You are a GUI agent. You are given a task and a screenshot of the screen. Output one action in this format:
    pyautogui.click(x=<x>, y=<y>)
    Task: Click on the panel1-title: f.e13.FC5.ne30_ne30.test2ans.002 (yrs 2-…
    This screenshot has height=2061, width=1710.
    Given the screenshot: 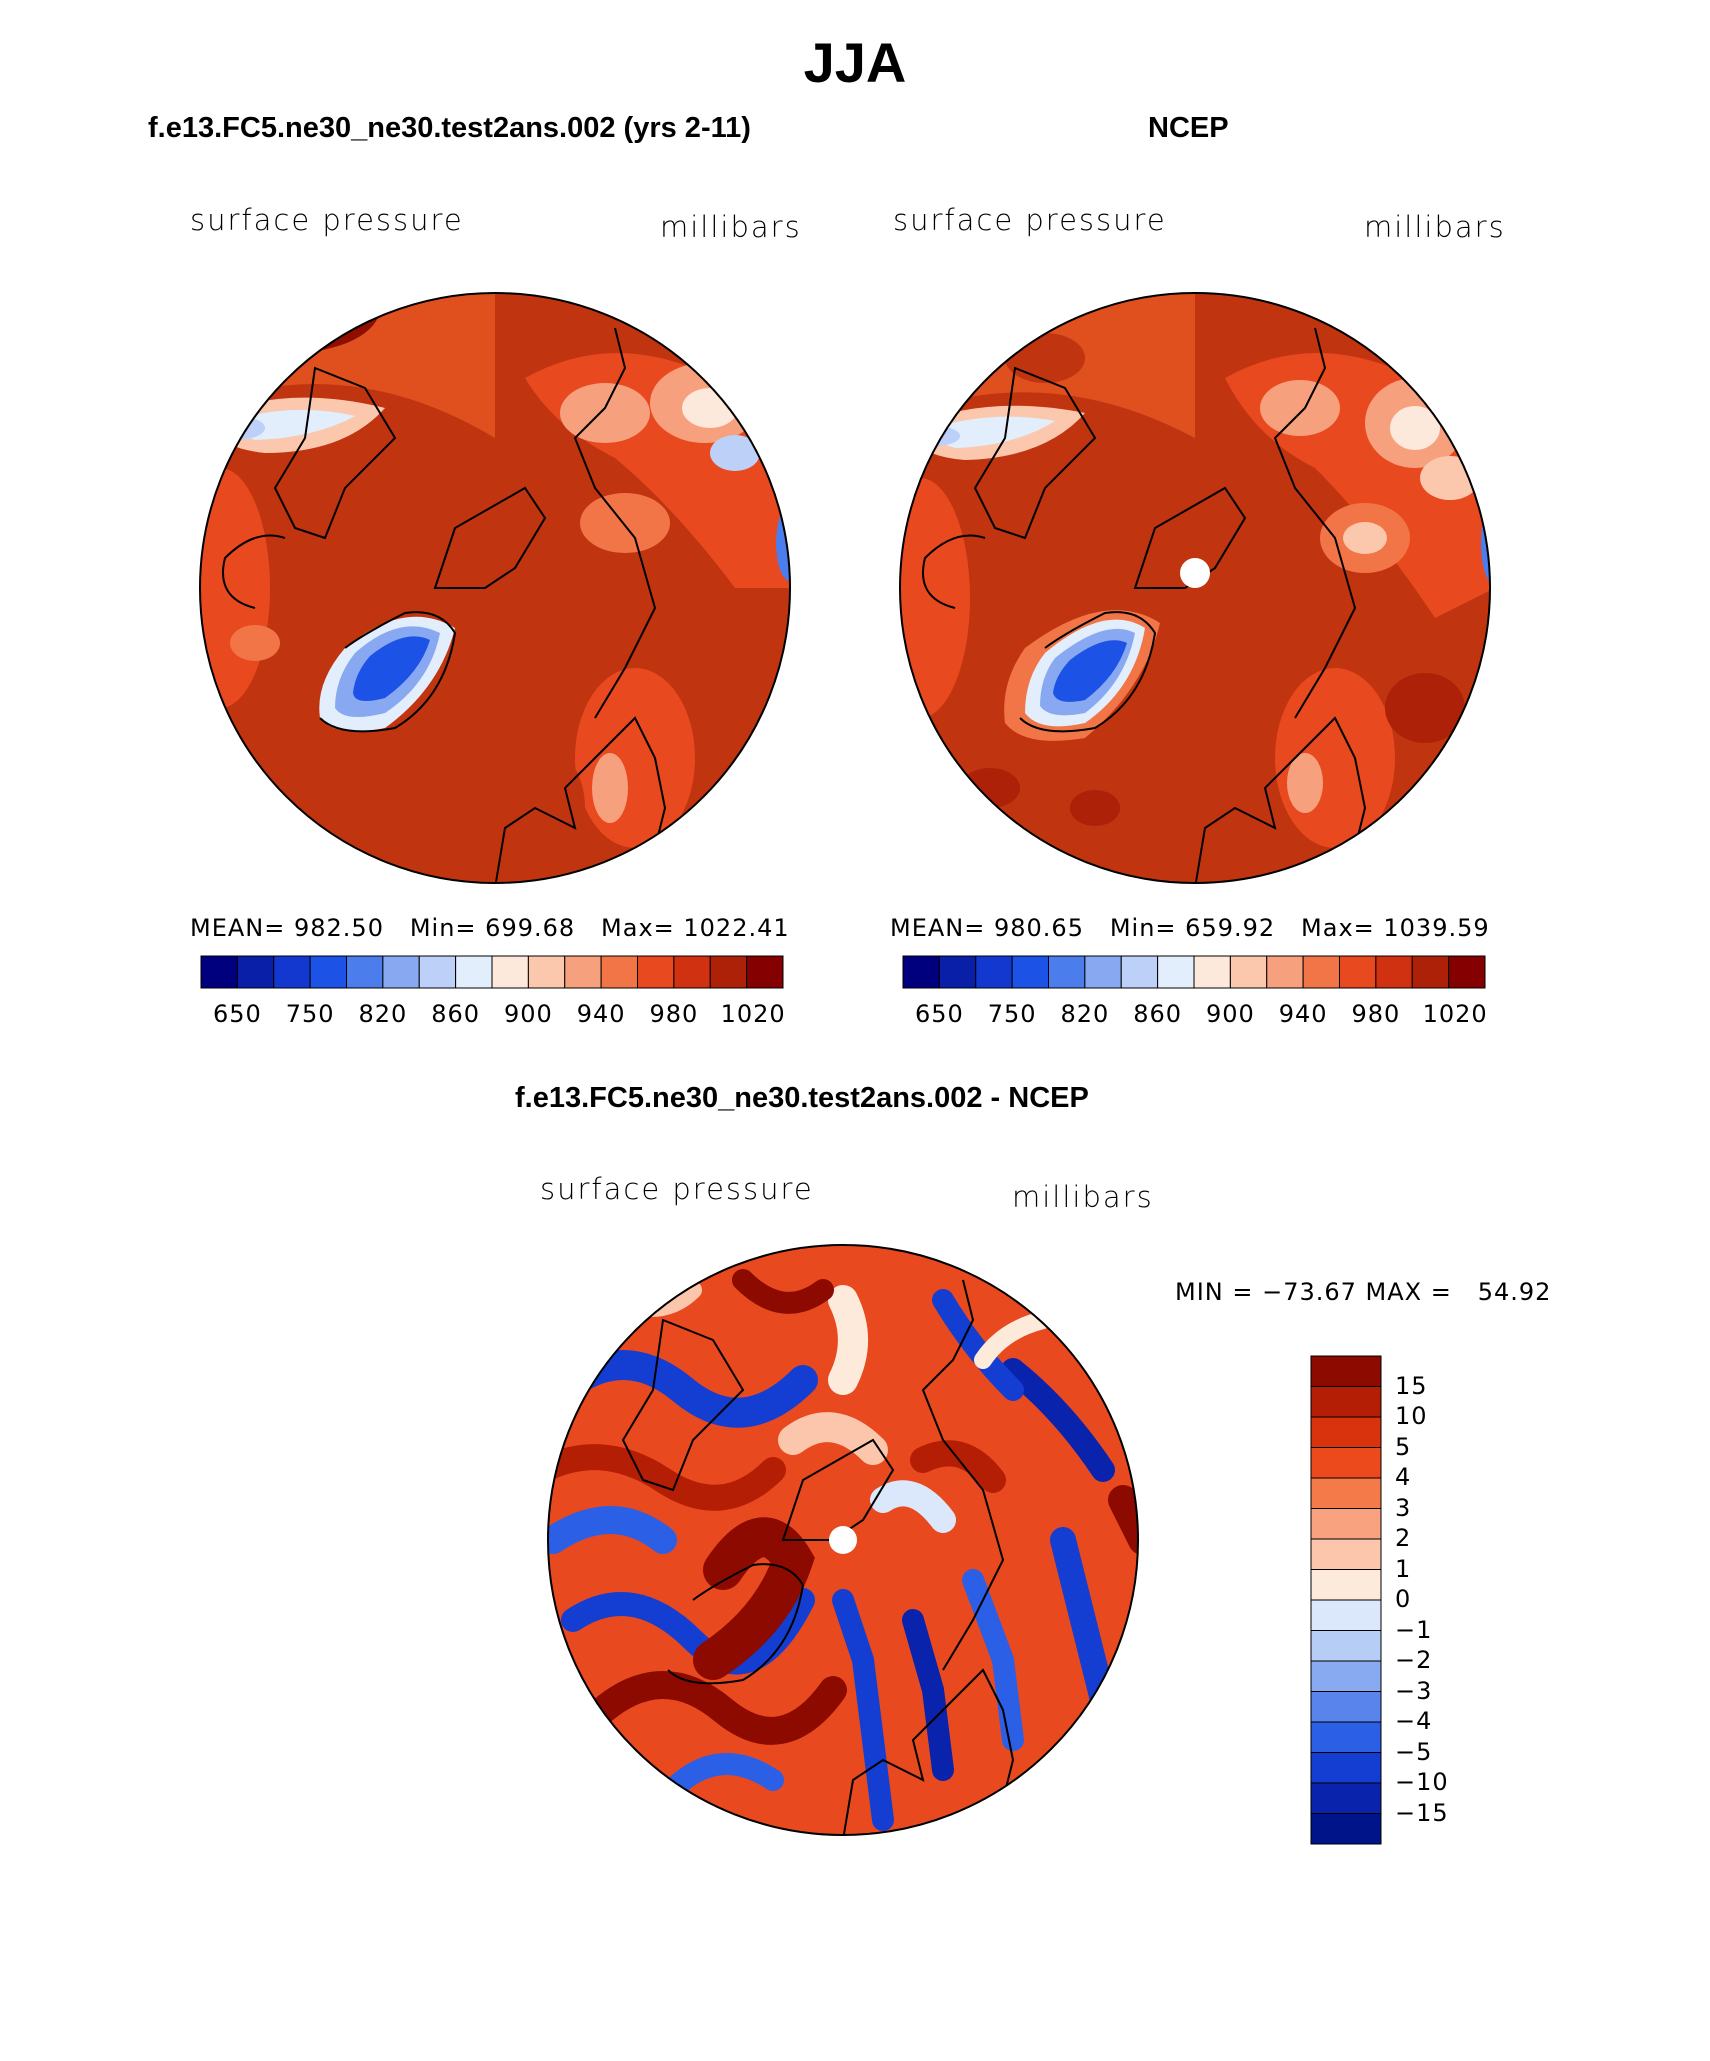 What is the action you would take?
    pyautogui.click(x=449, y=128)
    